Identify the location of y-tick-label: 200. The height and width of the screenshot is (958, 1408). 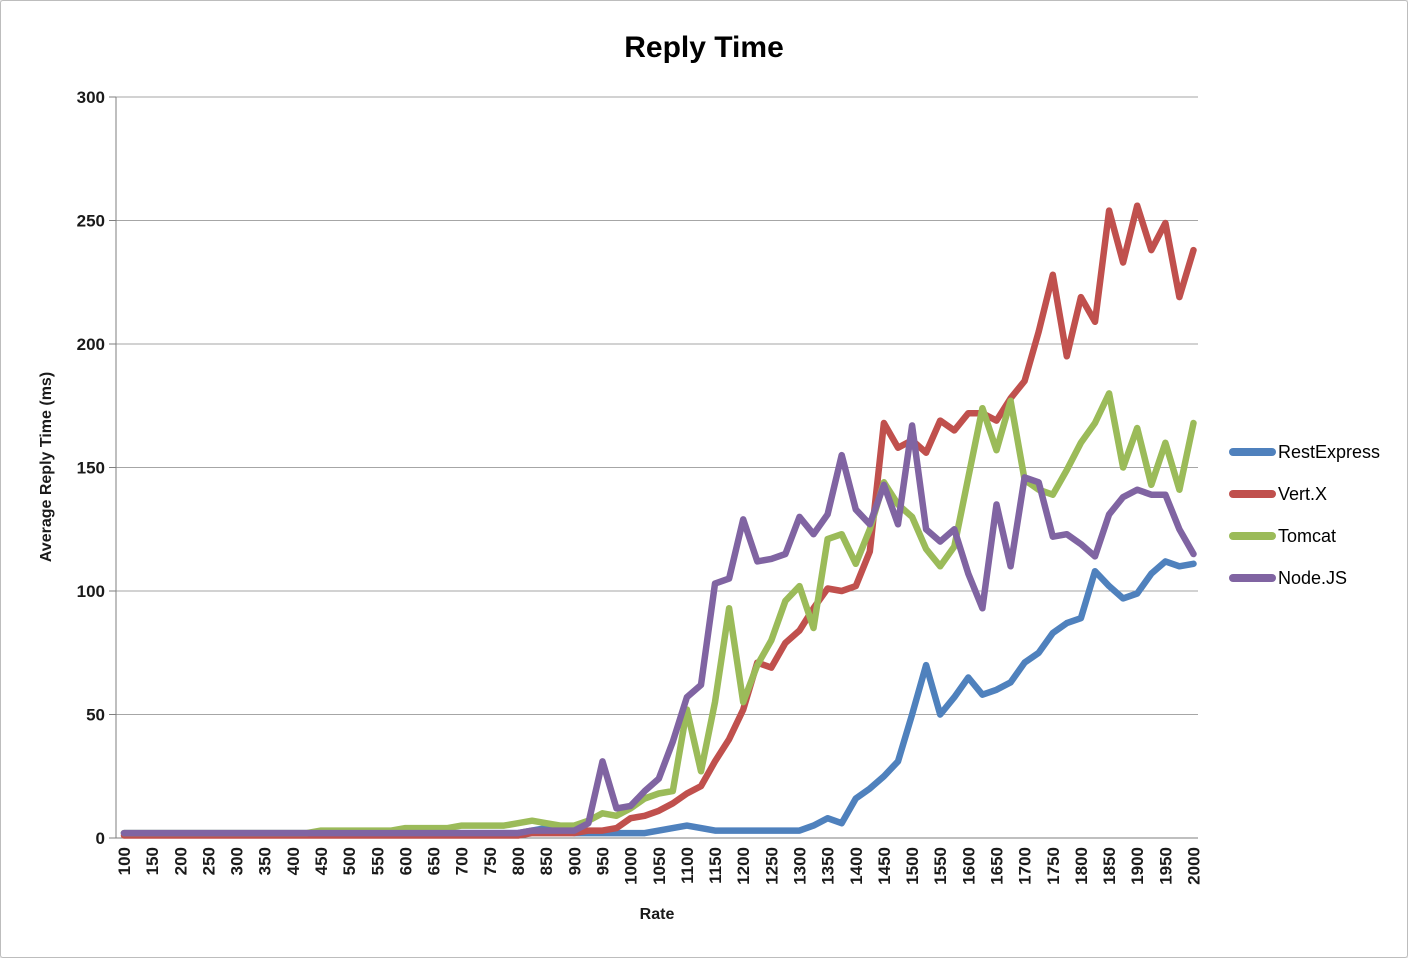
(91, 344).